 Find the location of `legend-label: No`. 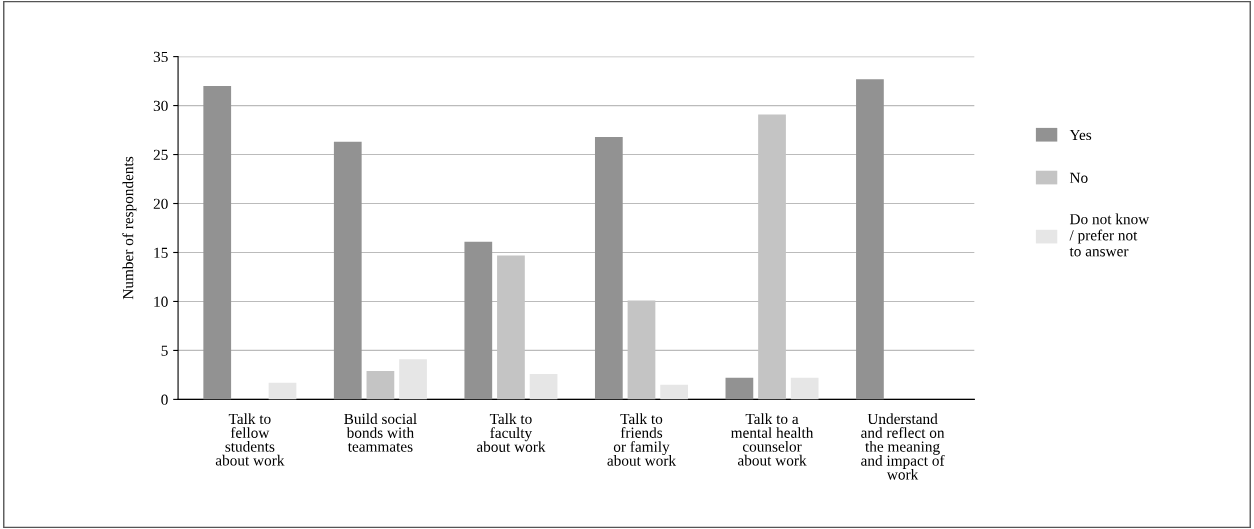

legend-label: No is located at coordinates (1078, 177).